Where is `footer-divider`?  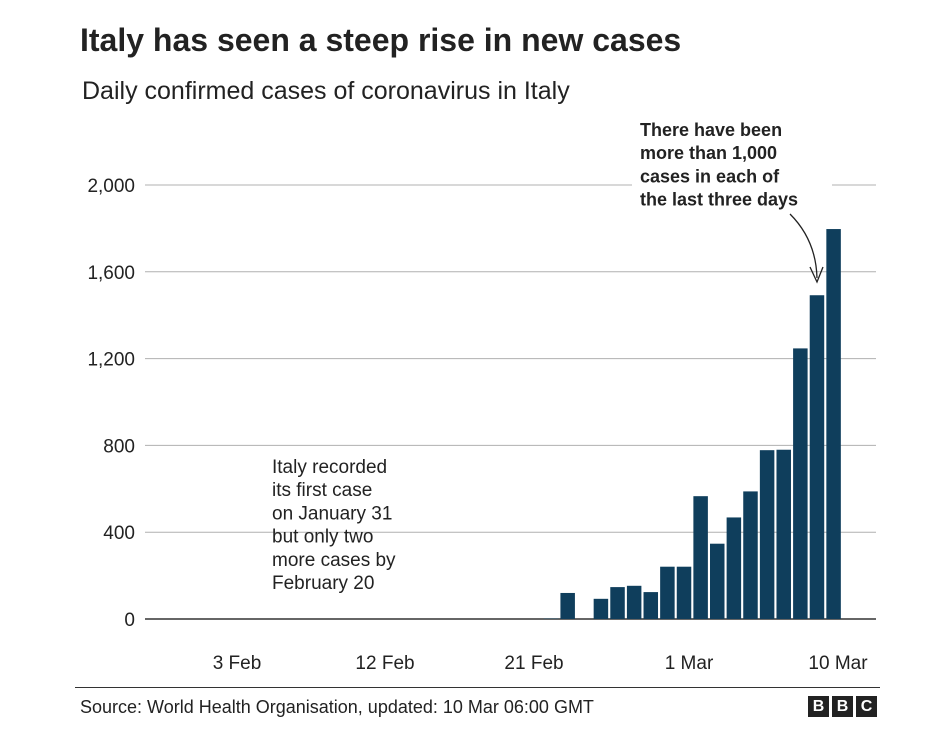
footer-divider is located at coordinates (477, 687).